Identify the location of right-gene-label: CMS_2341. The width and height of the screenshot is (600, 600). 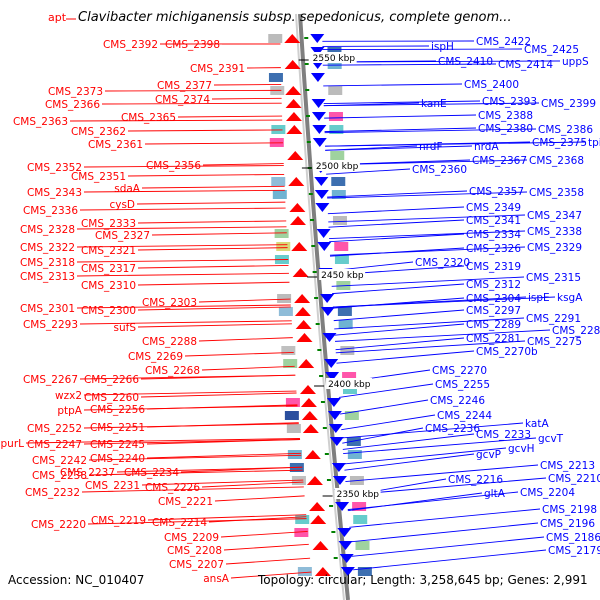
(493, 221).